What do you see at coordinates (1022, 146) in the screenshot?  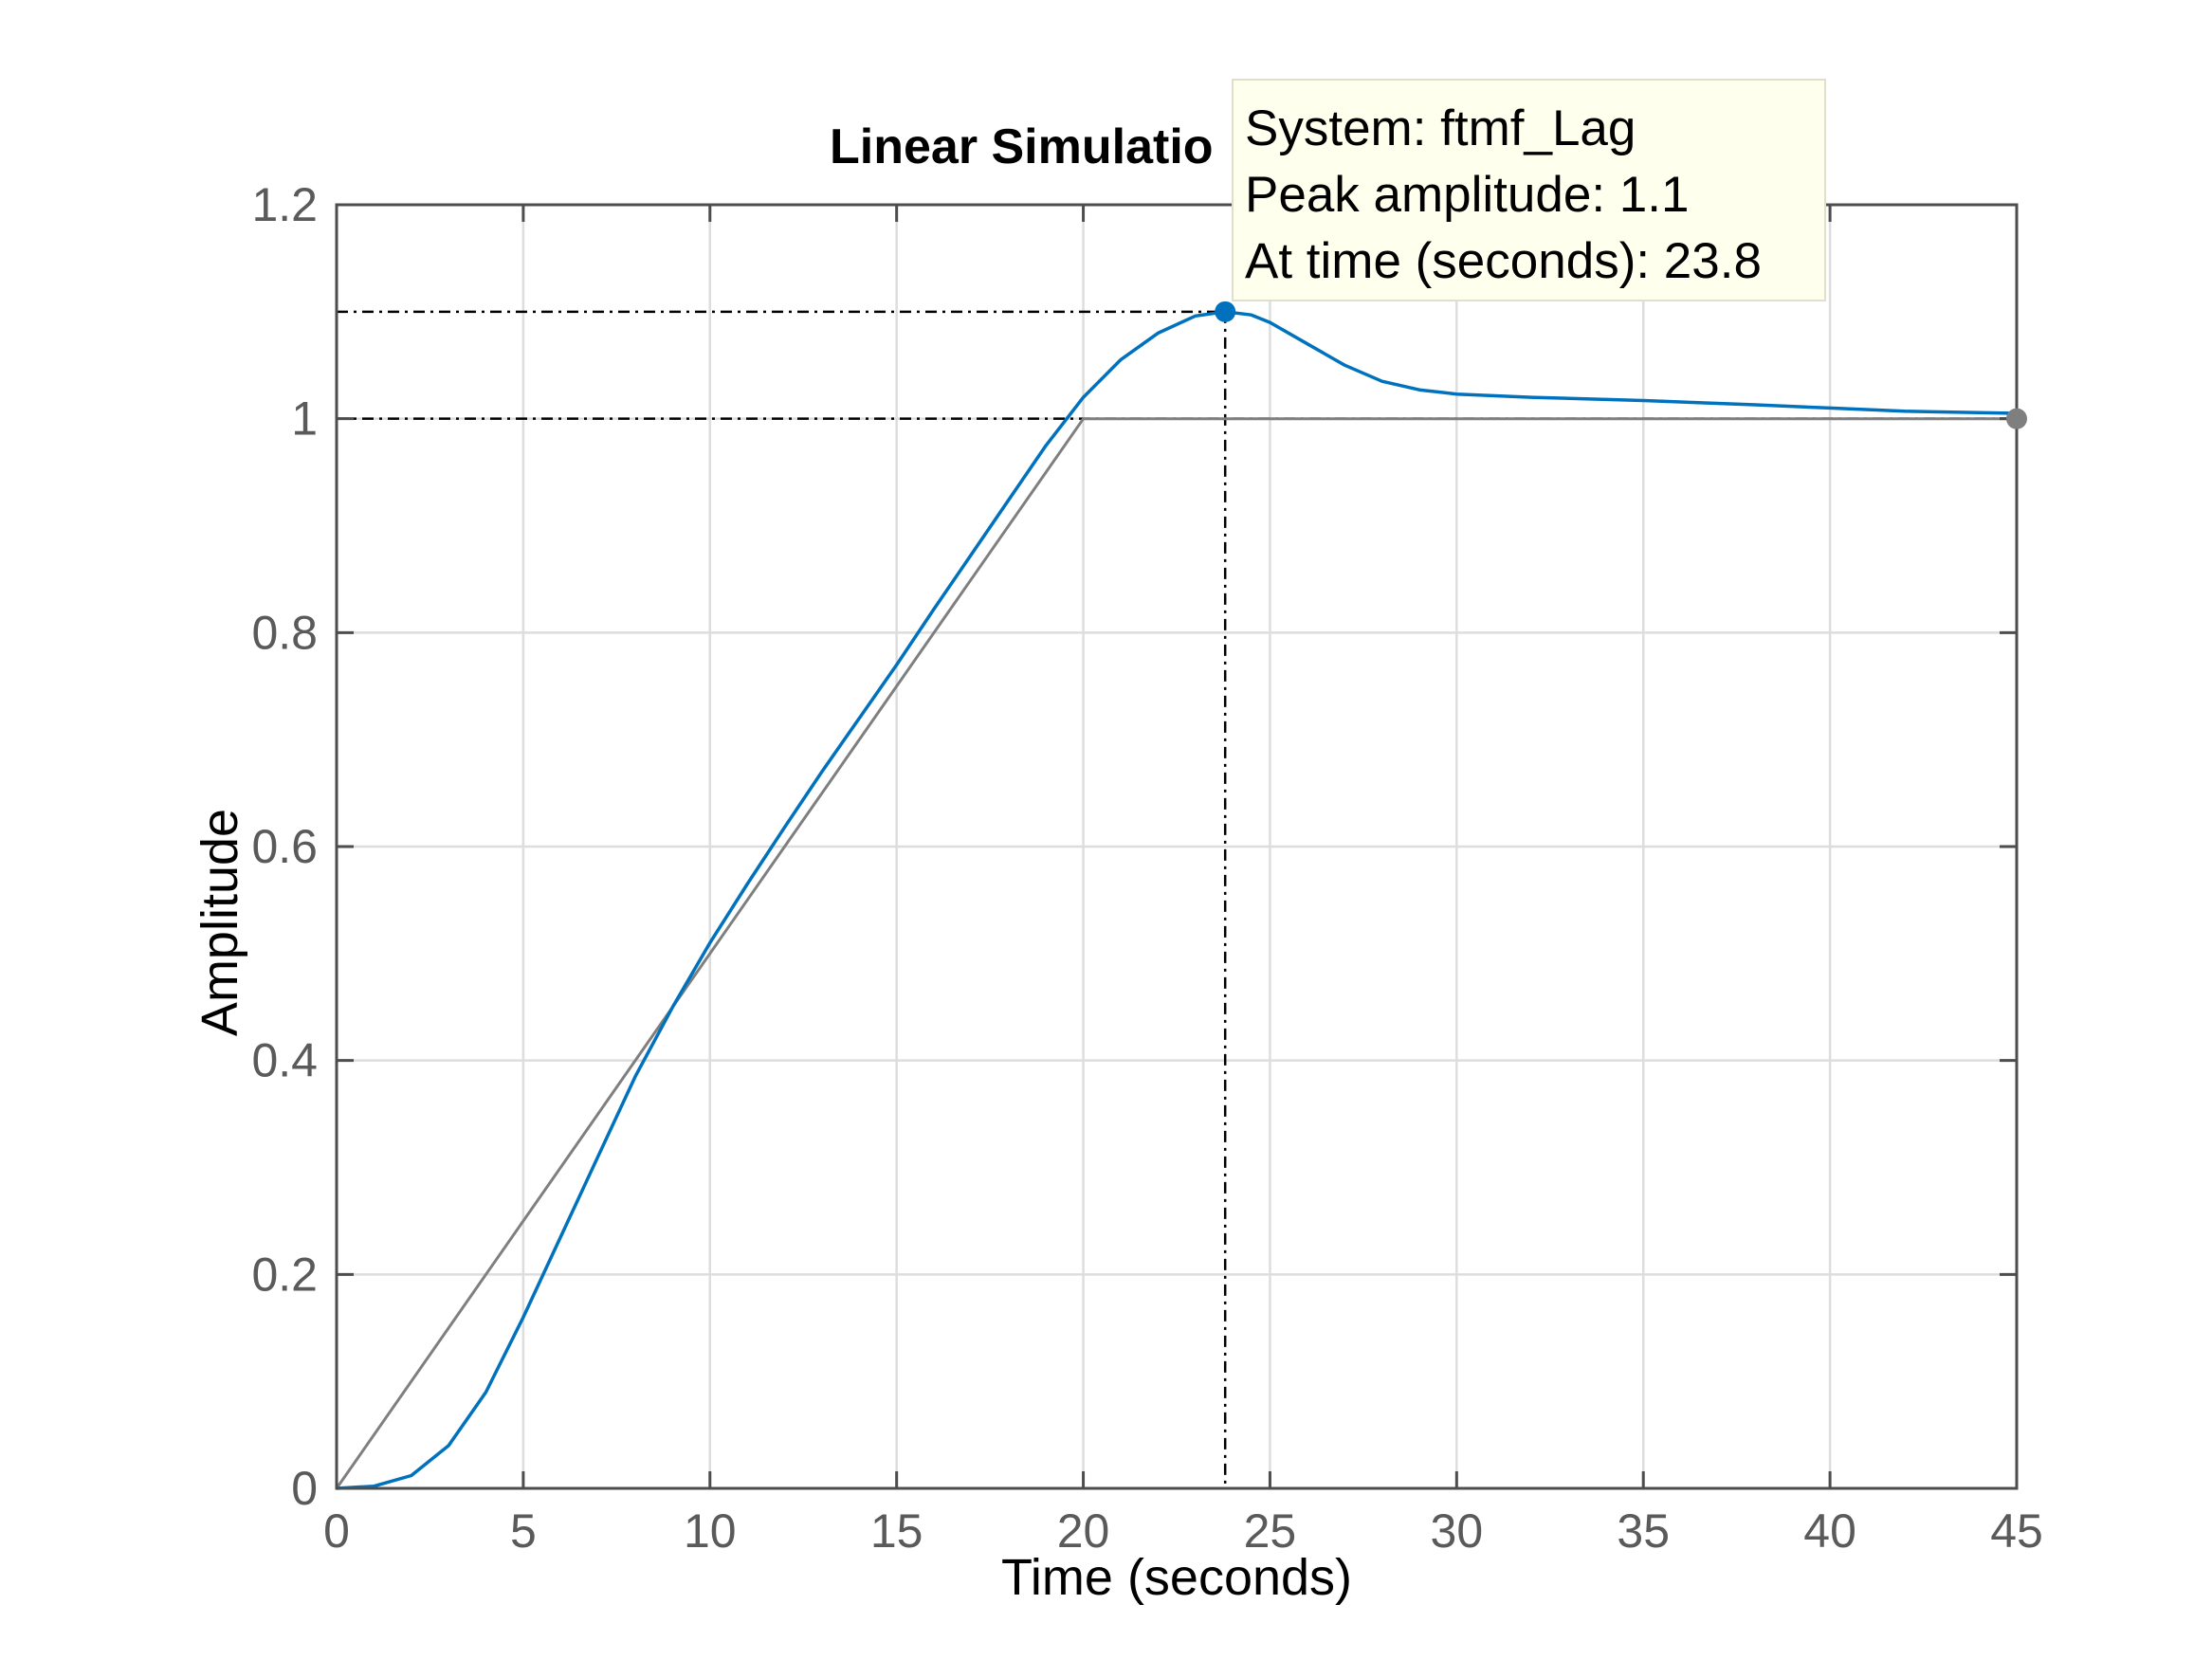 I see `chart-title: Linear Simulatio` at bounding box center [1022, 146].